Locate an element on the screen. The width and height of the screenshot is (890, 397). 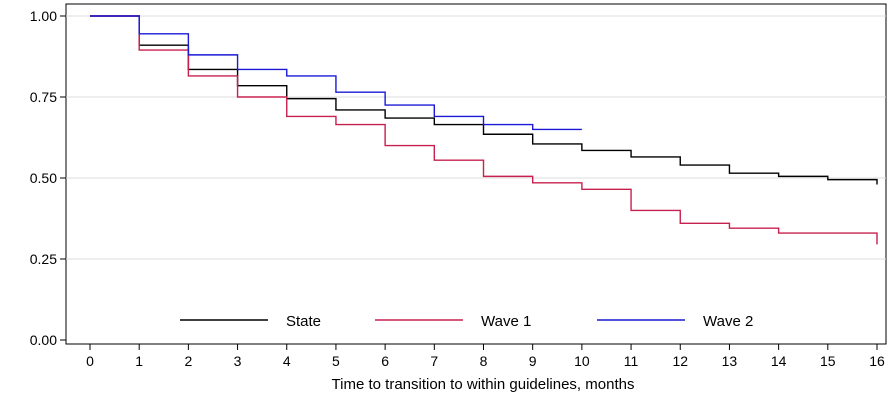
x-tick-label: 7 is located at coordinates (434, 361).